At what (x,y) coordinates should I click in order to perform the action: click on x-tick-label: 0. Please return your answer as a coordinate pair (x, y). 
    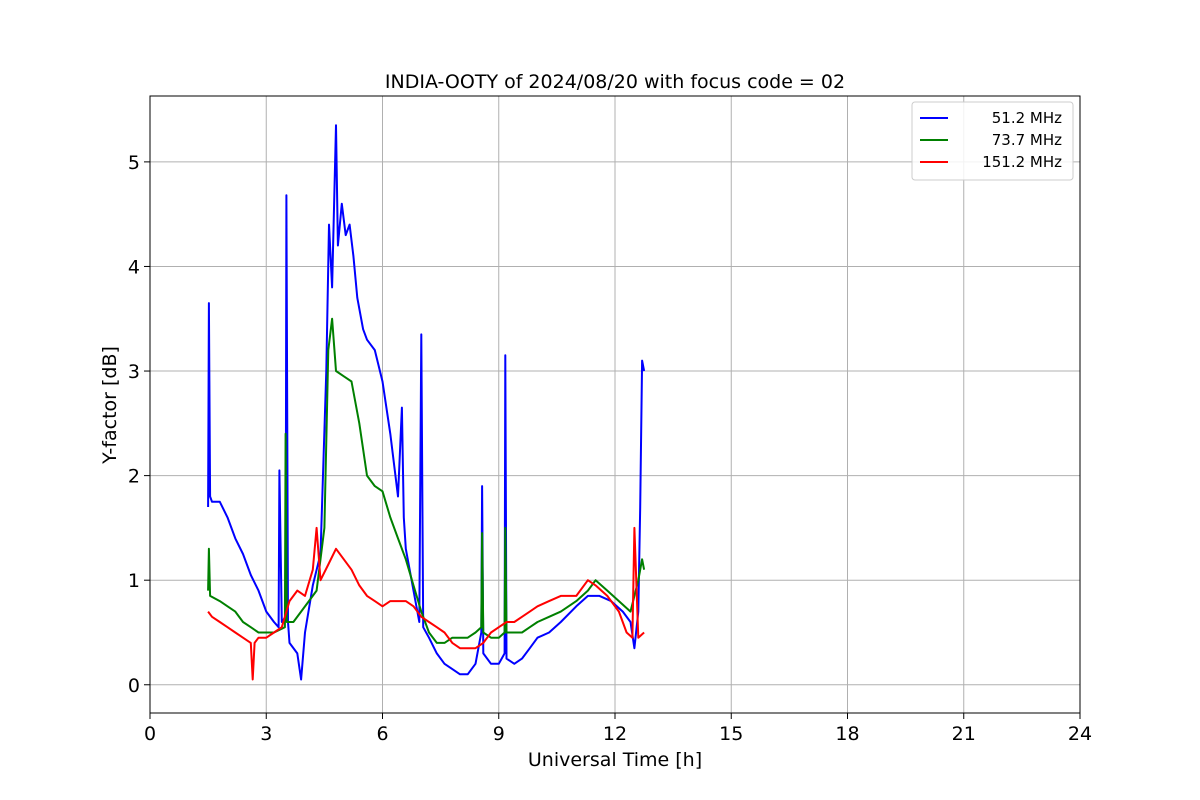
    Looking at the image, I should click on (150, 734).